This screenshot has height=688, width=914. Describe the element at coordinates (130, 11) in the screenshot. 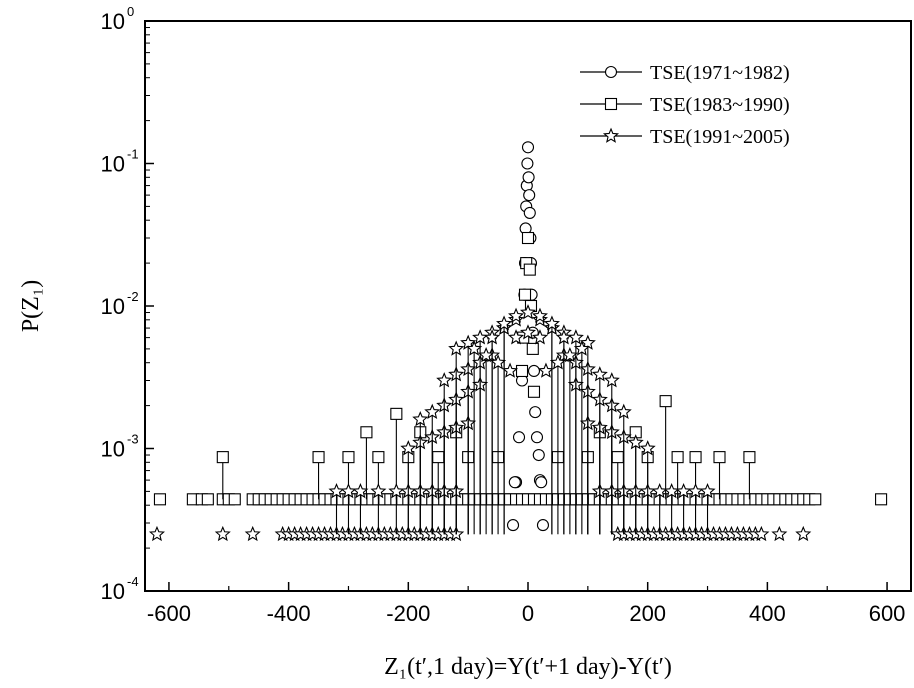

I see `y-tick-exponent: 0` at that location.